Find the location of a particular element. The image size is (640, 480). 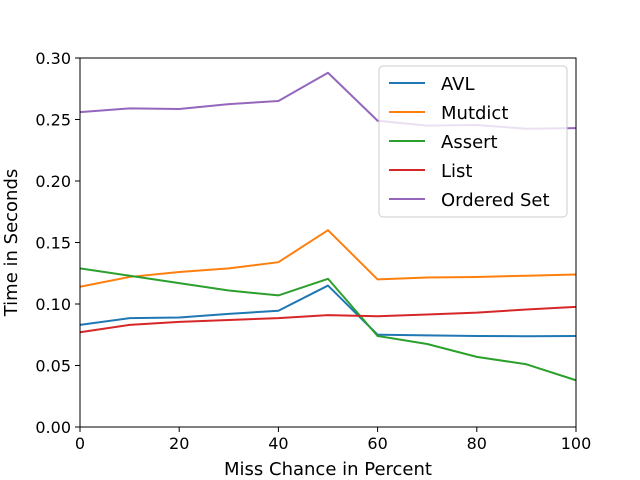

x-axis: 0 20 40 60 80 100 is located at coordinates (333, 440).